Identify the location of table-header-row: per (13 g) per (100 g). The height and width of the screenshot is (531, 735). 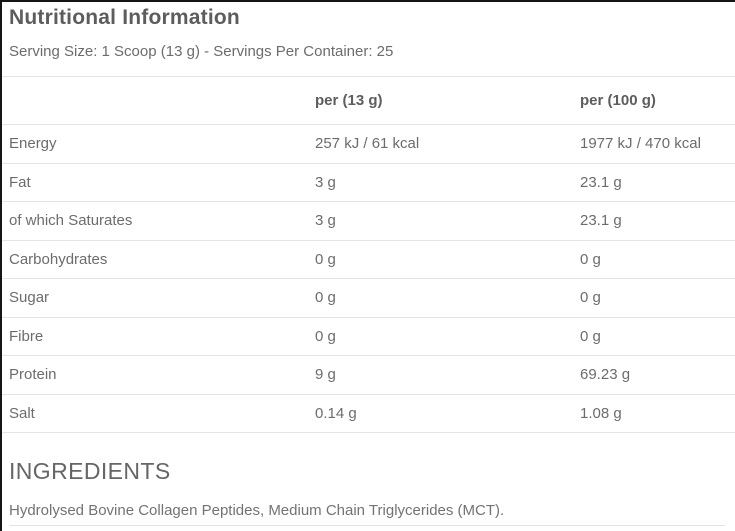
(368, 101).